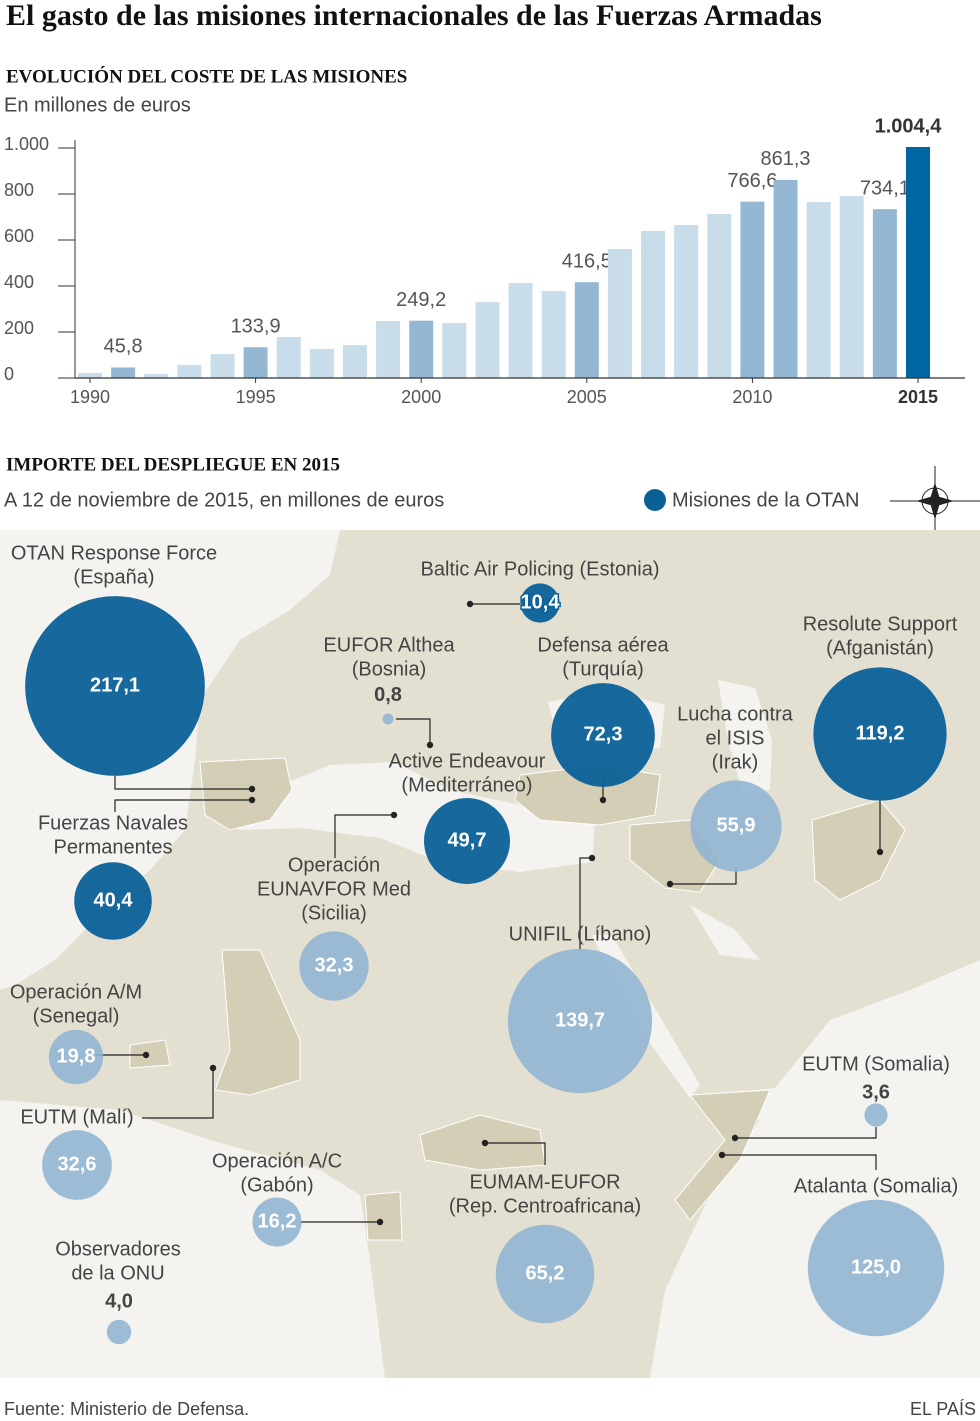 This screenshot has width=980, height=1421. I want to click on compass, so click(935, 498).